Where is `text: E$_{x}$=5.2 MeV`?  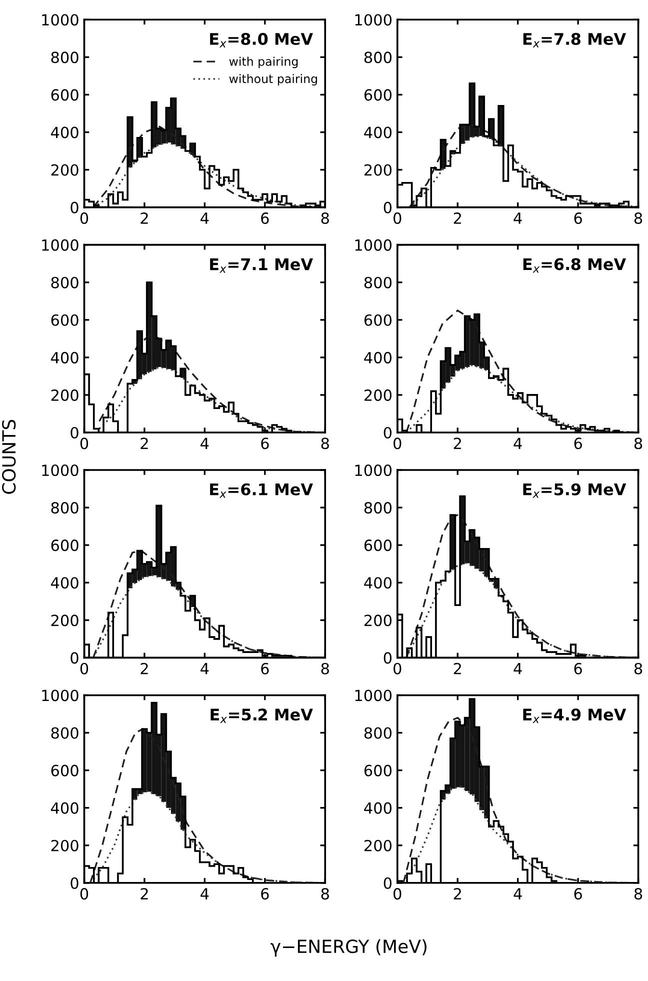
text: E$_{x}$=5.2 MeV is located at coordinates (261, 715).